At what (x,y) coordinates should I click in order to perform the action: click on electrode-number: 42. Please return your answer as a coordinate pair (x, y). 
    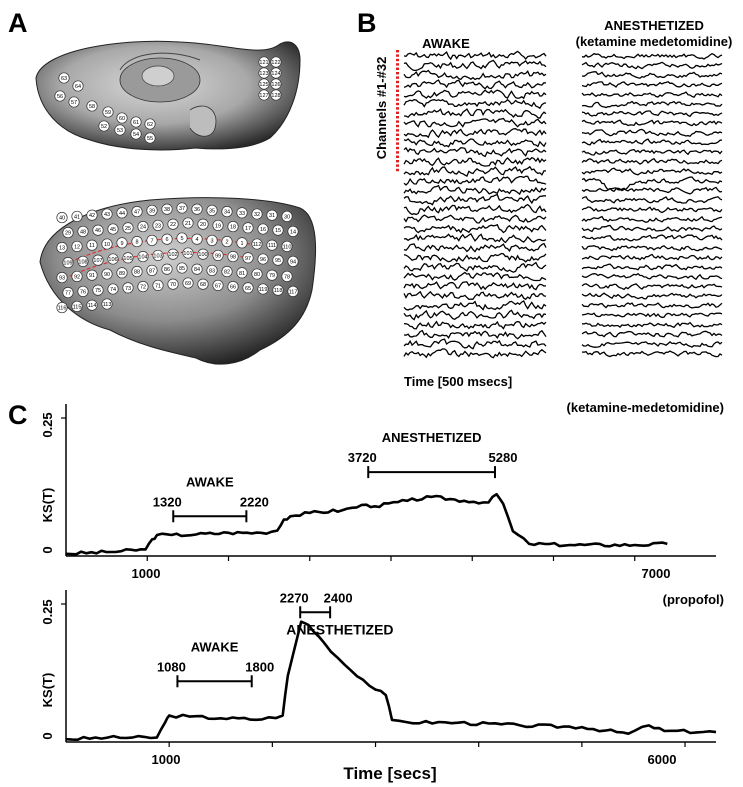
    Looking at the image, I should click on (92, 216).